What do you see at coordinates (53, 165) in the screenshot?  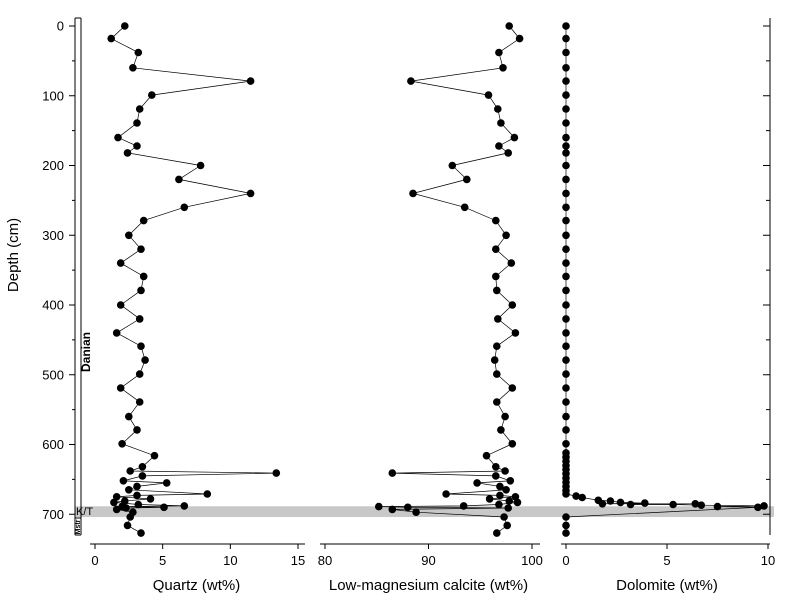 I see `y-tick-label: 200` at bounding box center [53, 165].